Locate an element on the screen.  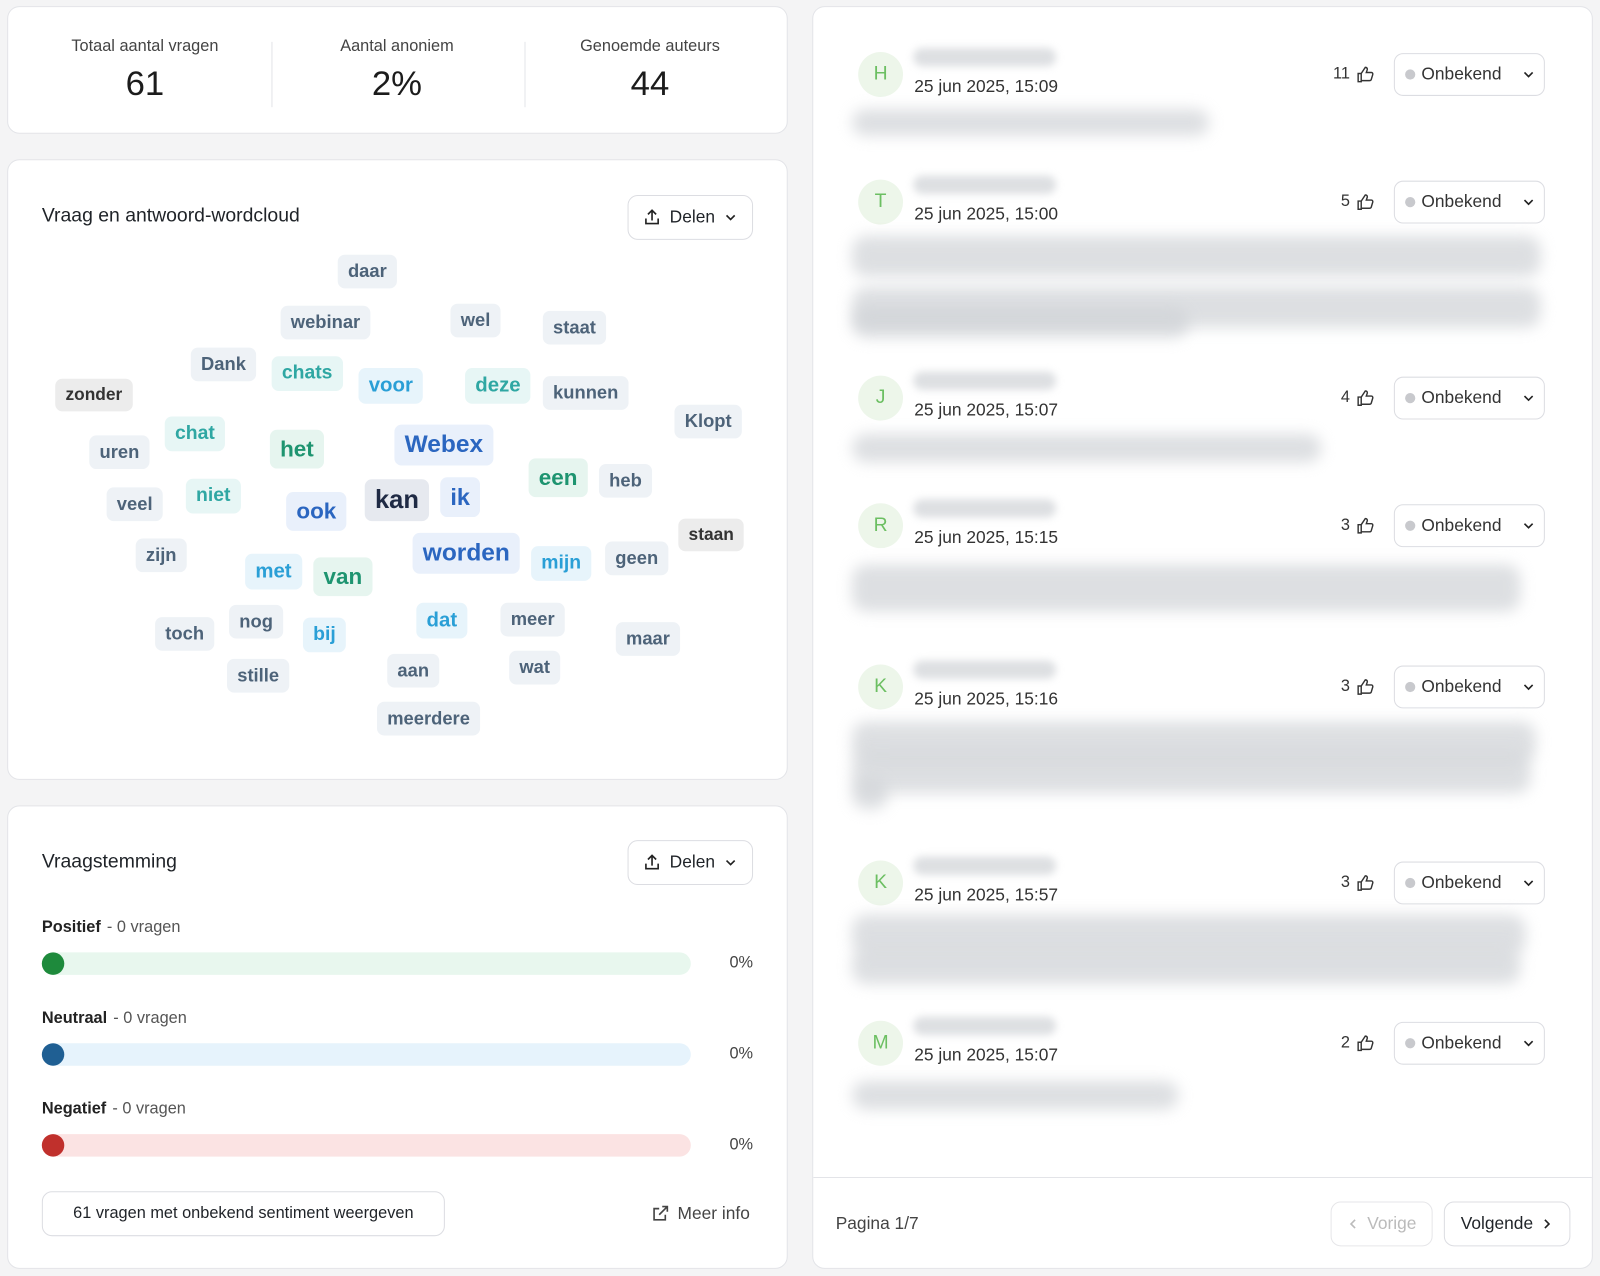
word: maar is located at coordinates (648, 639).